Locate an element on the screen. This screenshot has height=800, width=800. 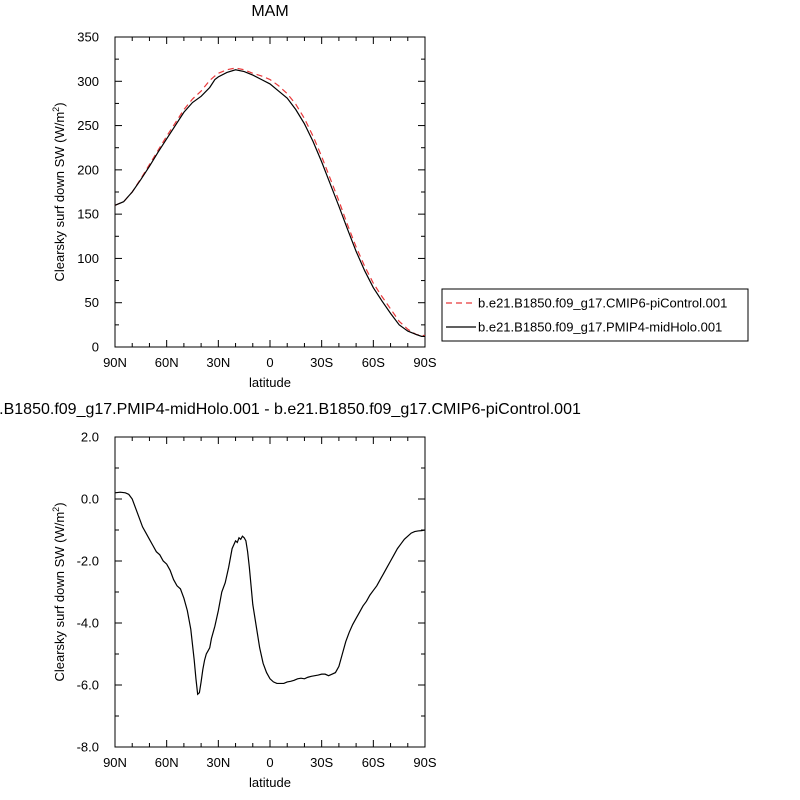
bottom-chart-y-tick-label: 0.0 is located at coordinates (90, 499).